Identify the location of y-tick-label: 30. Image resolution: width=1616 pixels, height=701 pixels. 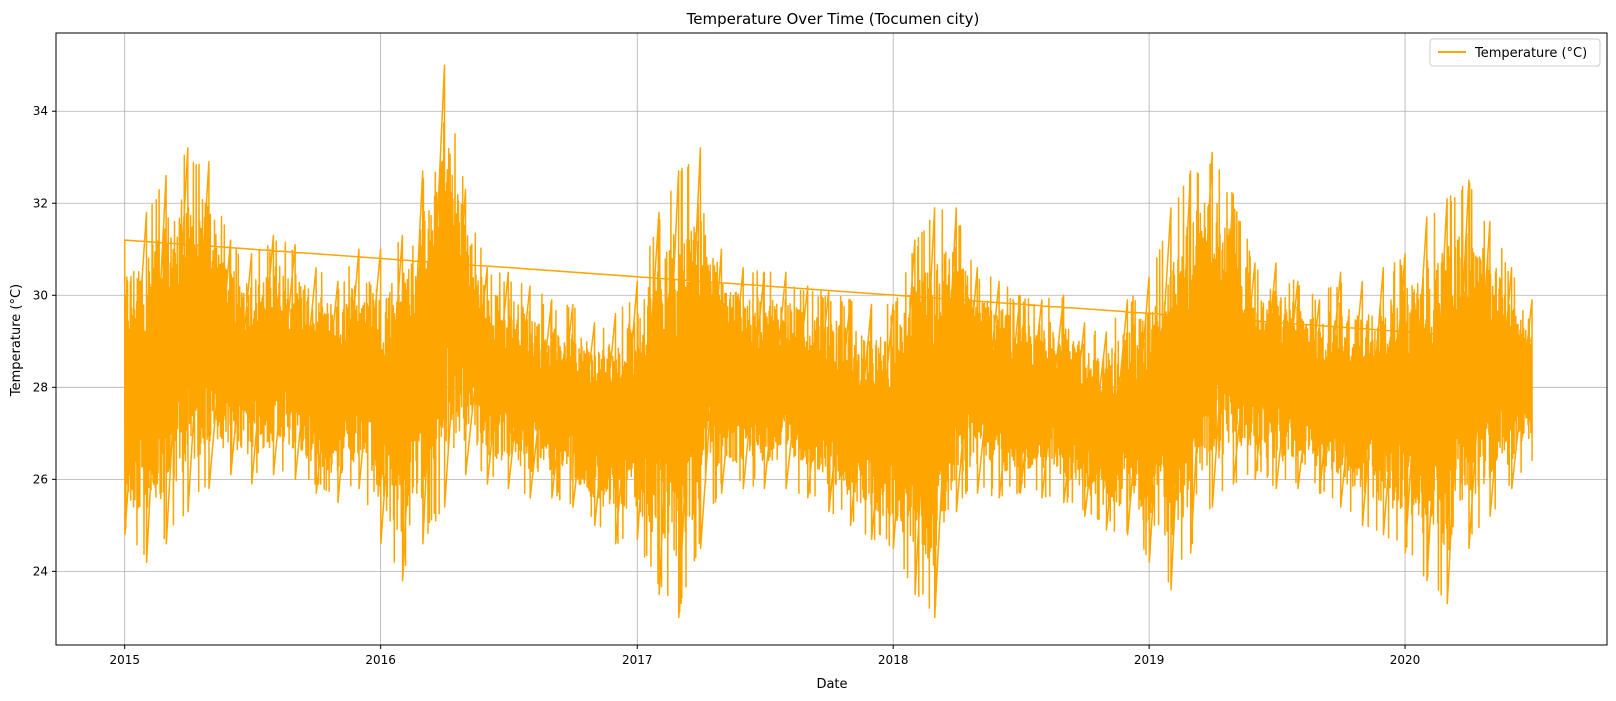
(40, 295).